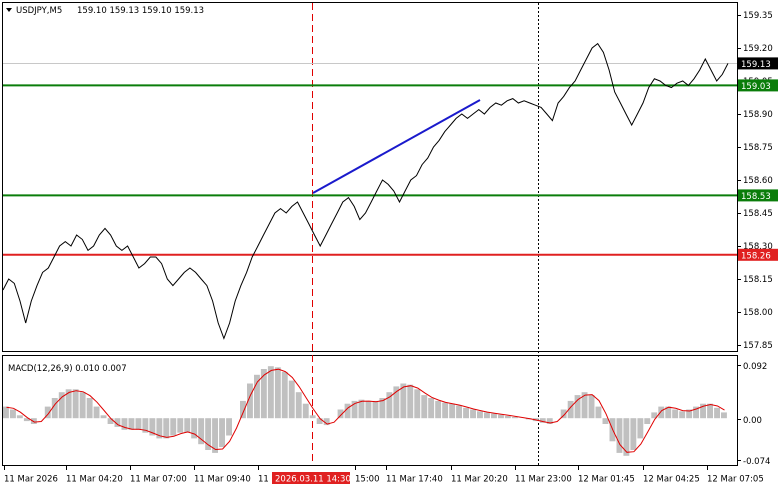 This screenshot has width=781, height=489. I want to click on chart-header: USDJPY,M5 159.10 159.13 159.10 159.13, so click(105, 11).